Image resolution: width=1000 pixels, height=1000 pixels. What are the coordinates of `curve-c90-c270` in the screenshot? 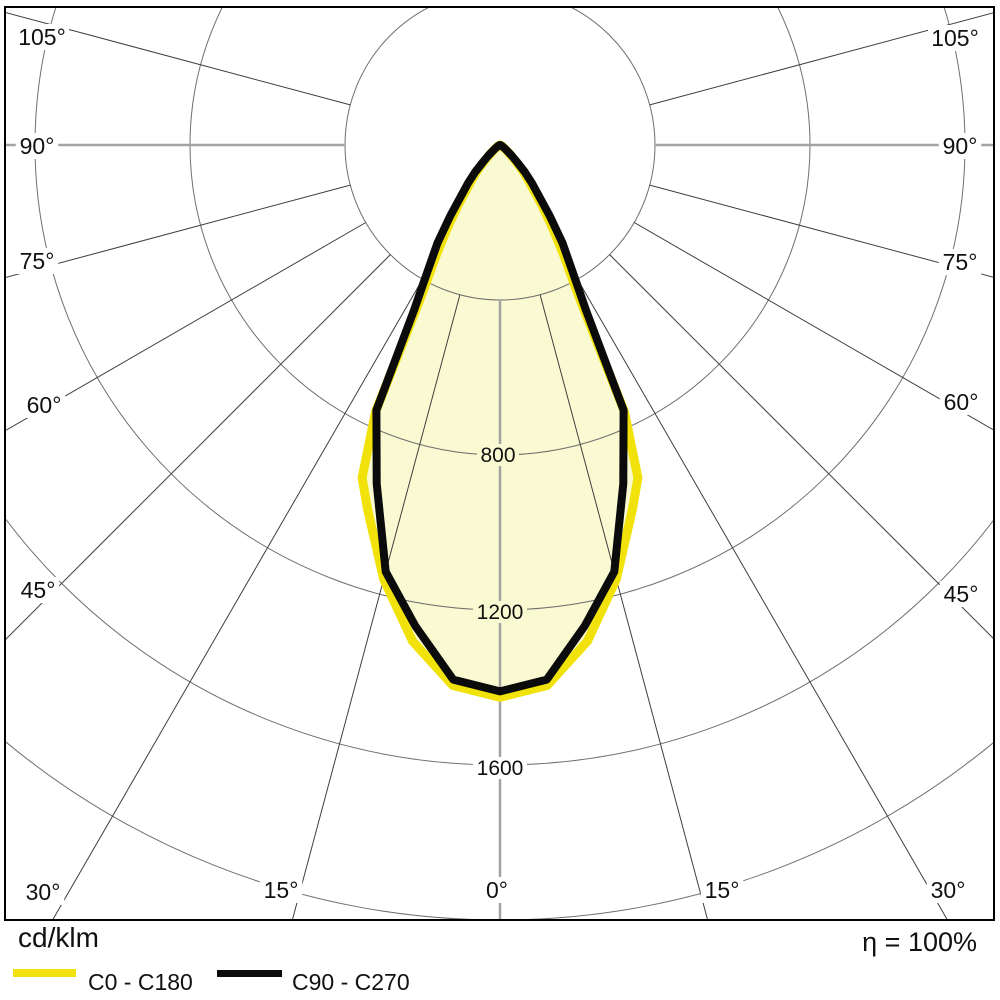 It's located at (500, 418).